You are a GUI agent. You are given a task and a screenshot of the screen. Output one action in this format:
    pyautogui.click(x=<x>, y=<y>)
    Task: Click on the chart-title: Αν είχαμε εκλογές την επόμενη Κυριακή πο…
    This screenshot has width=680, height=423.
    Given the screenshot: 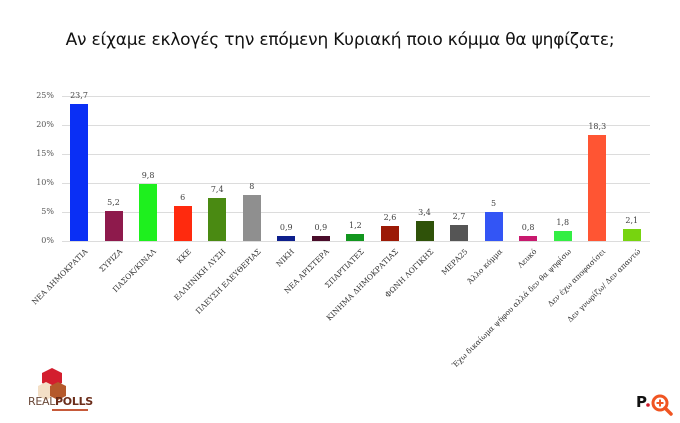 What is the action you would take?
    pyautogui.click(x=340, y=40)
    